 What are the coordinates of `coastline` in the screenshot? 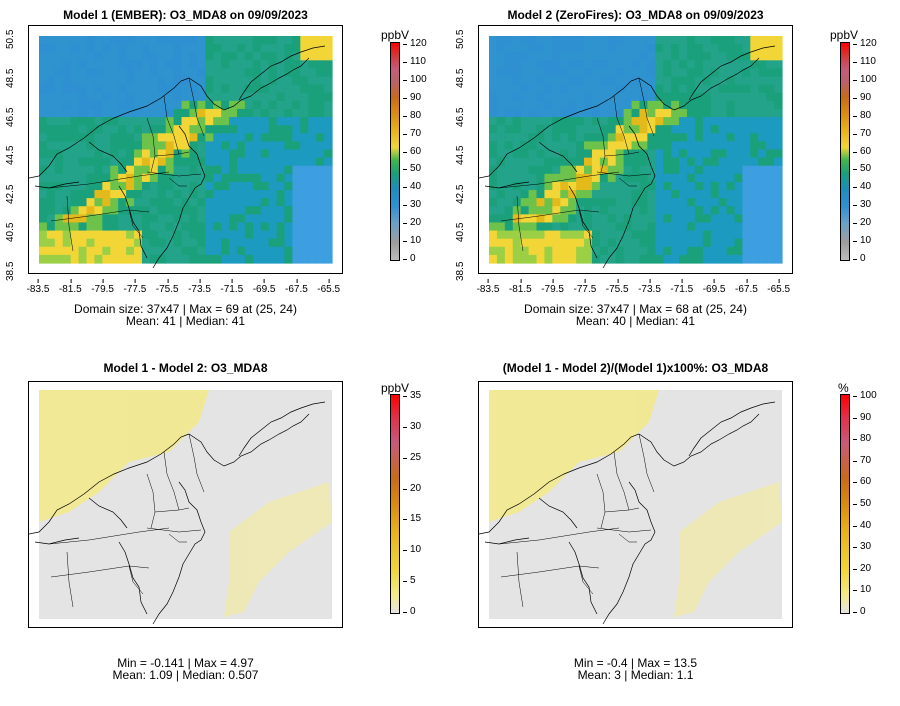 It's located at (583, 578).